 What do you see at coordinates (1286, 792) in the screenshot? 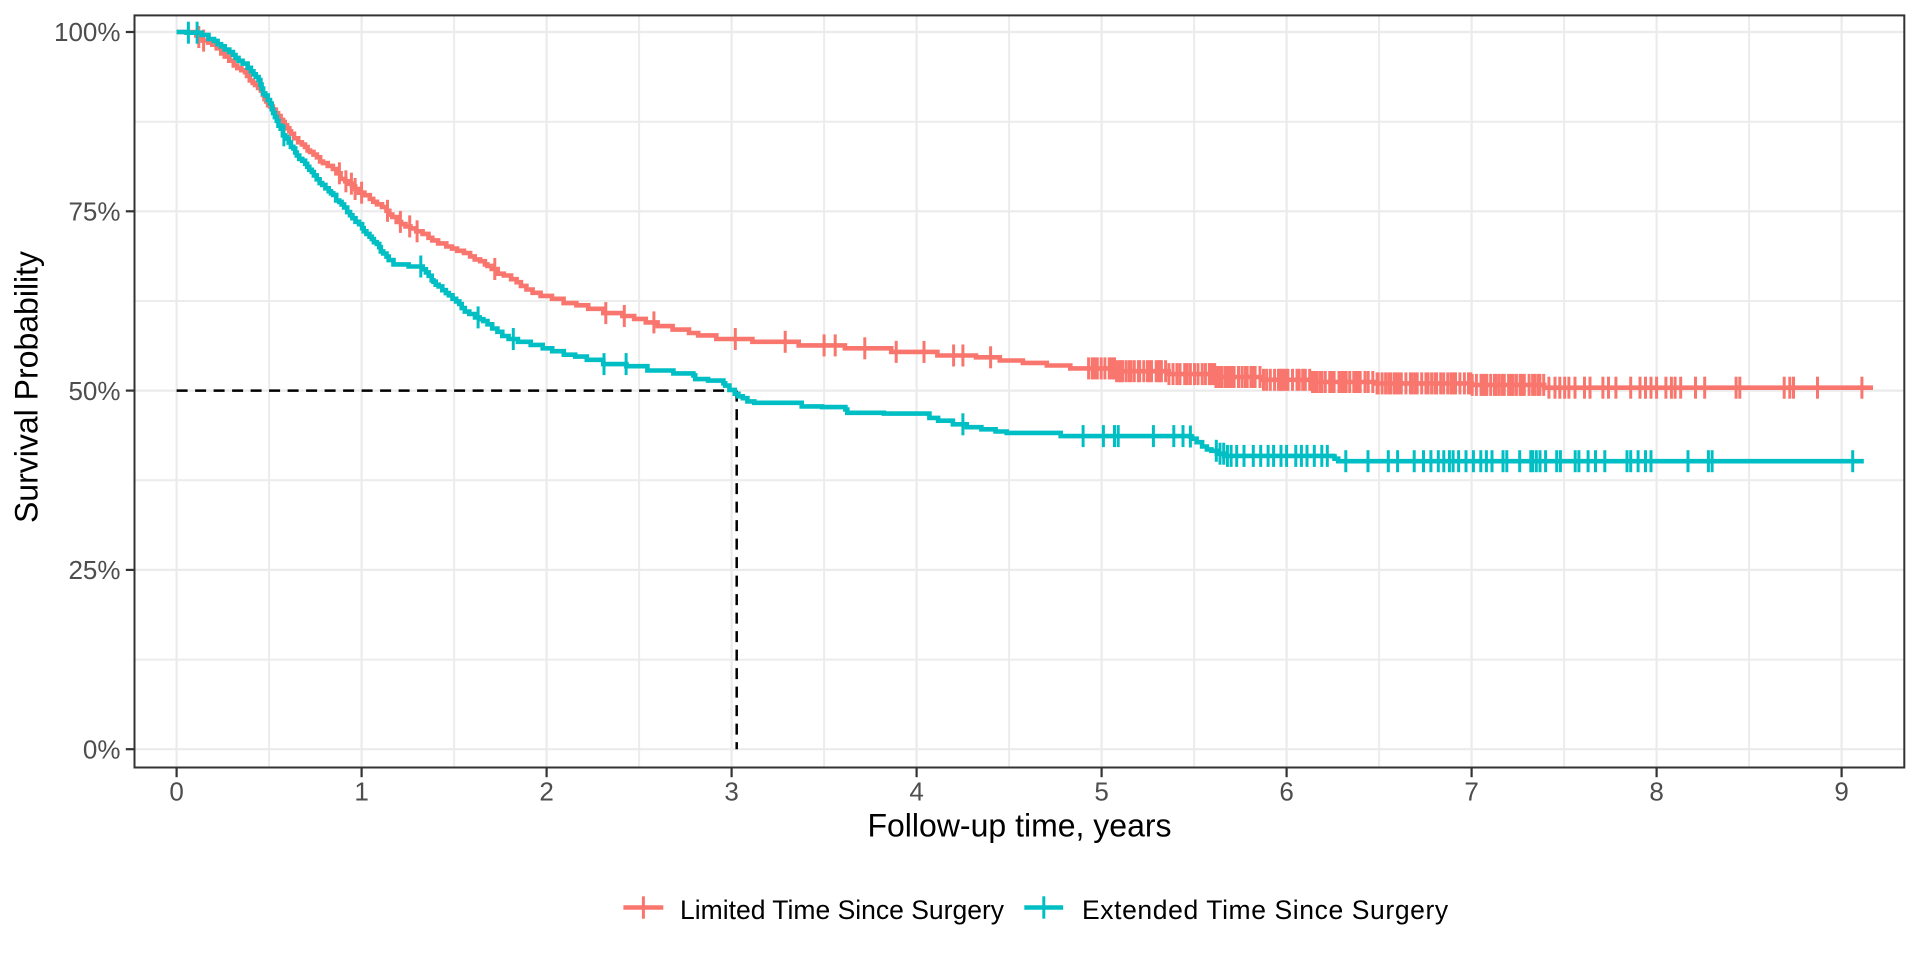
I see `svg-text: 6` at bounding box center [1286, 792].